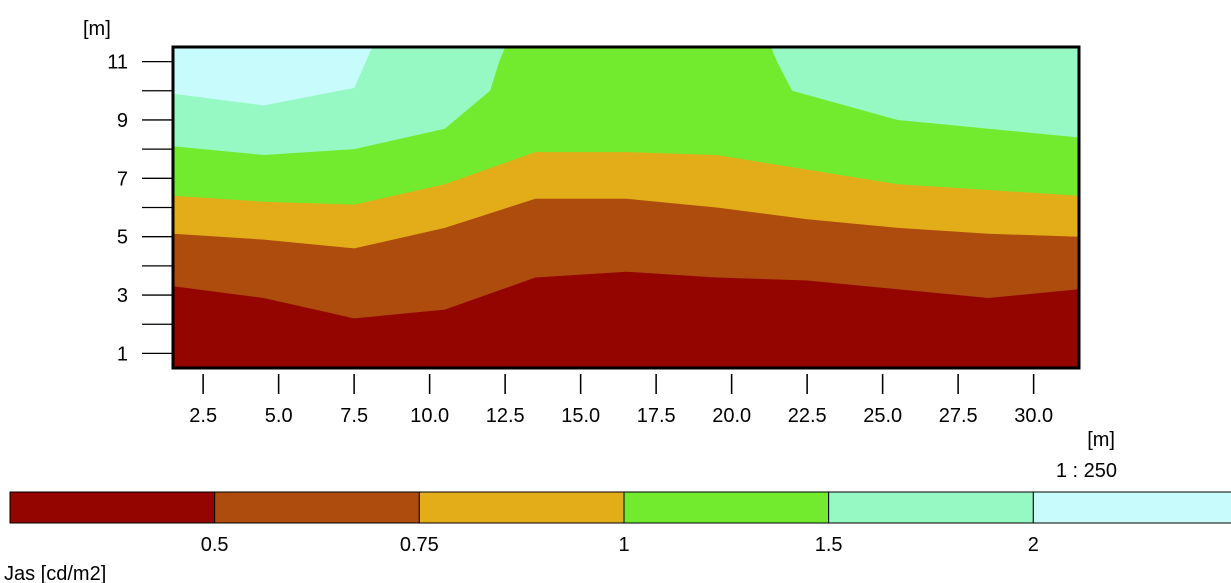  Describe the element at coordinates (1086, 471) in the screenshot. I see `scale-label: 1 : 250` at that location.